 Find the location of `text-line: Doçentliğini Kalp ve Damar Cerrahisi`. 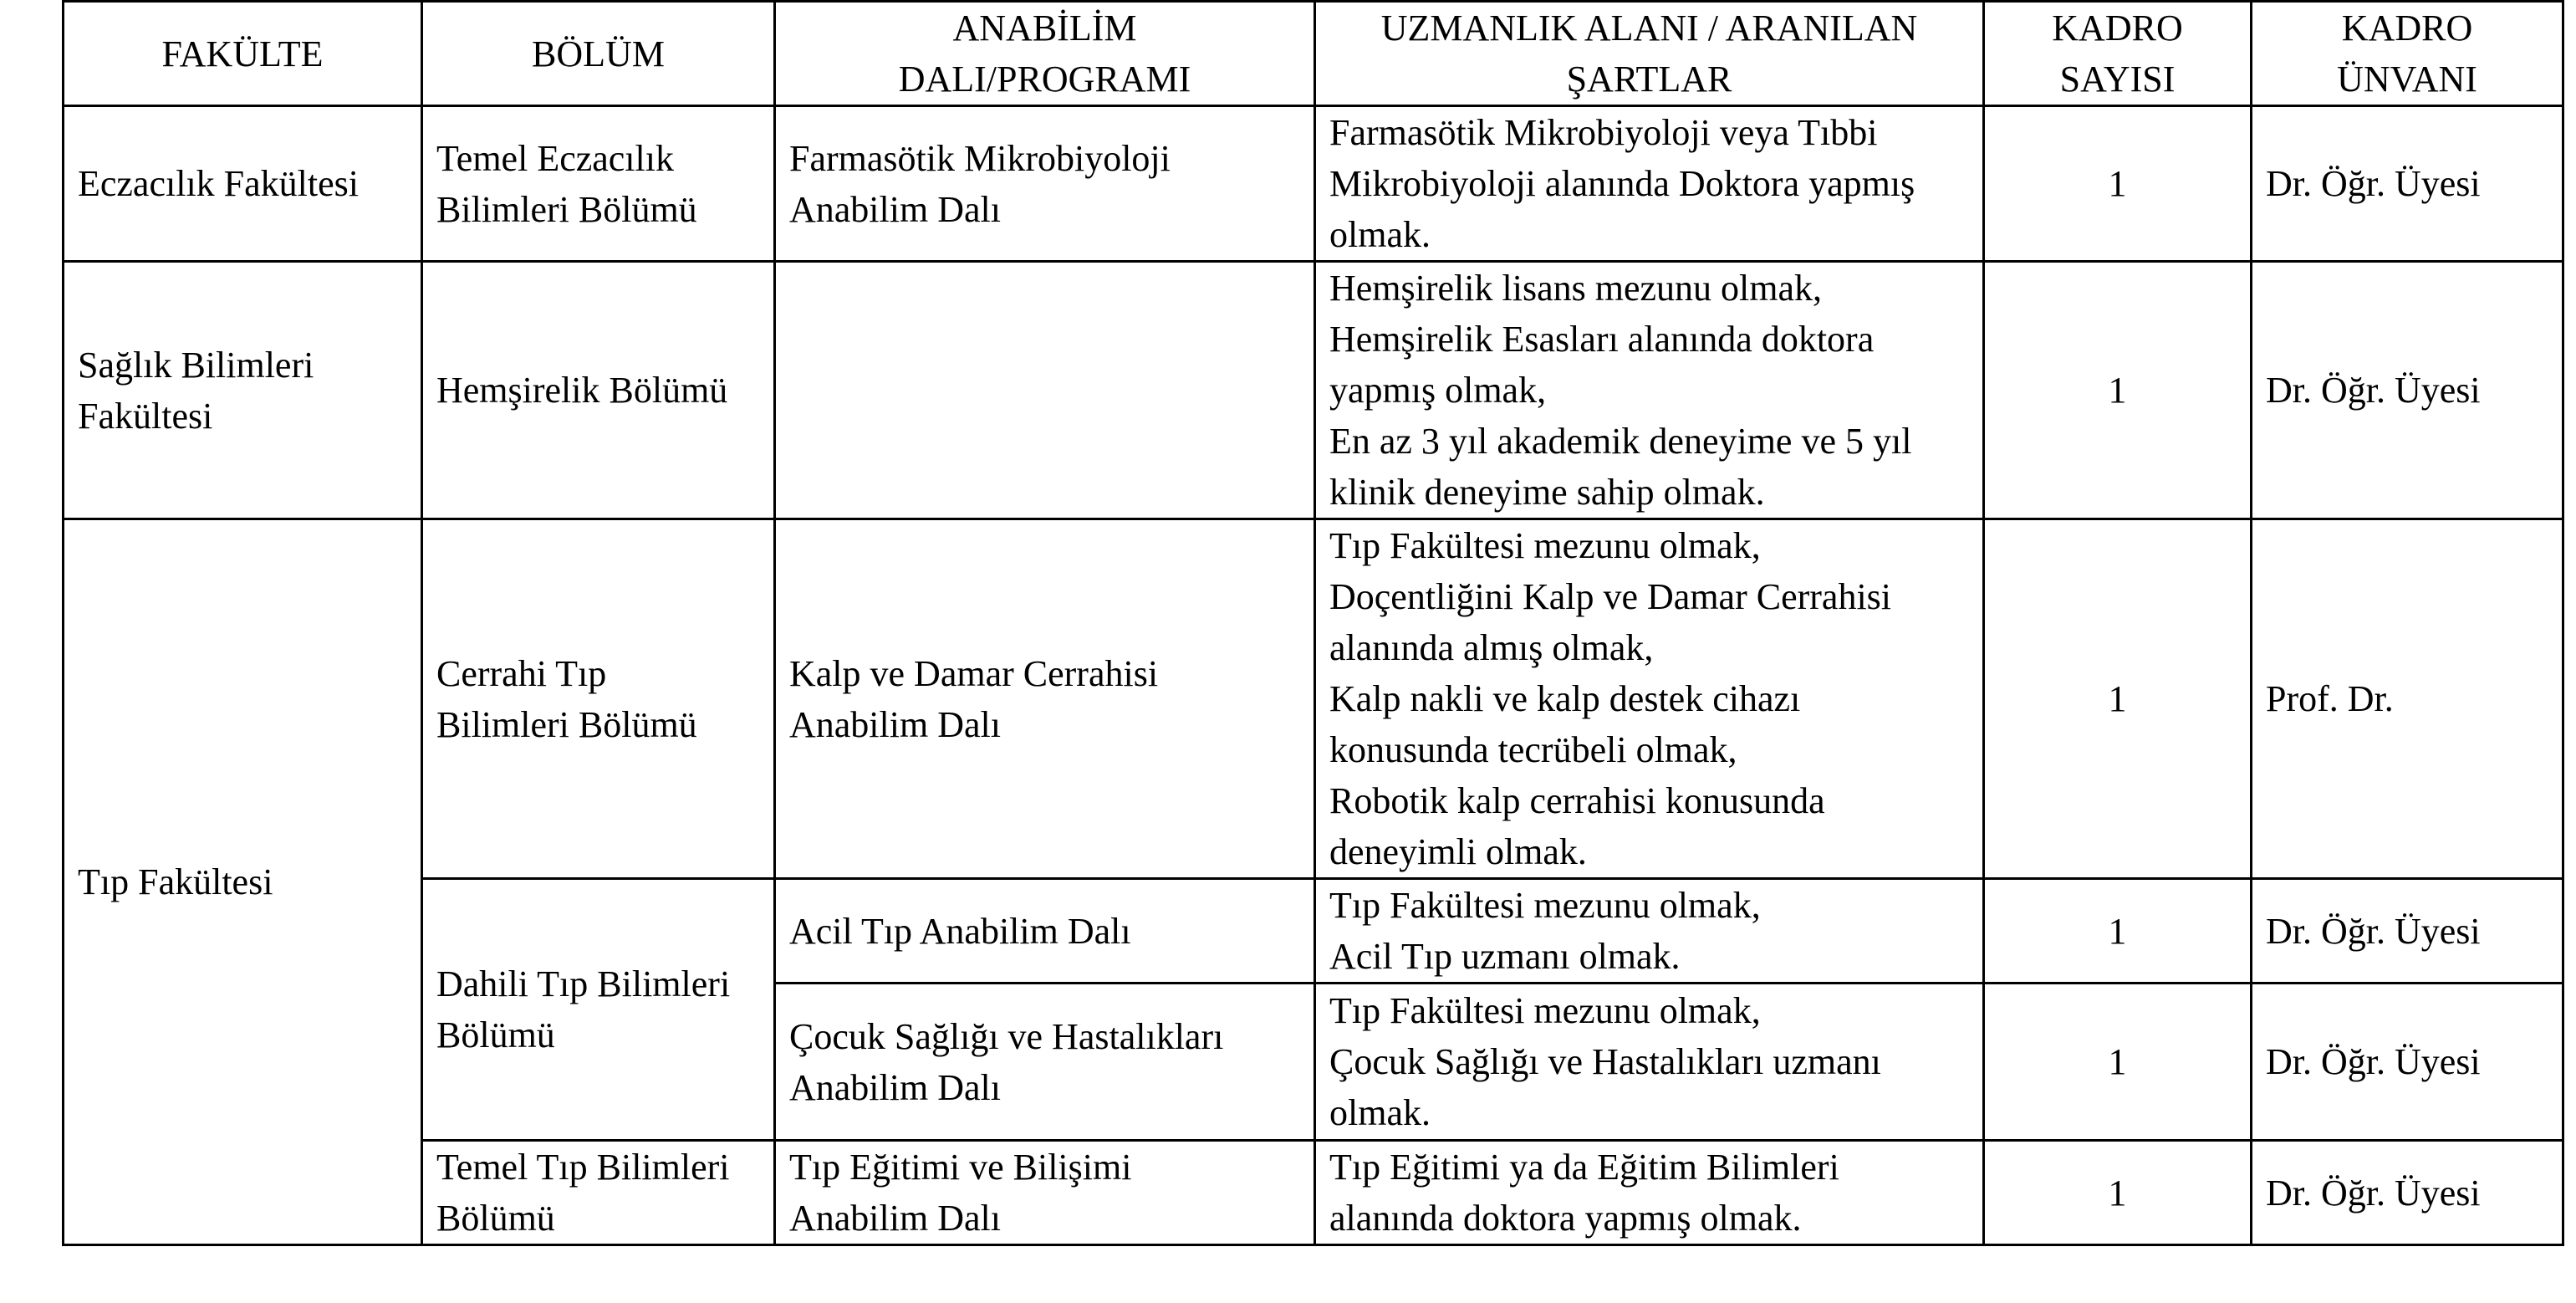

text-line: Doçentliğini Kalp ve Damar Cerrahisi is located at coordinates (1611, 596).